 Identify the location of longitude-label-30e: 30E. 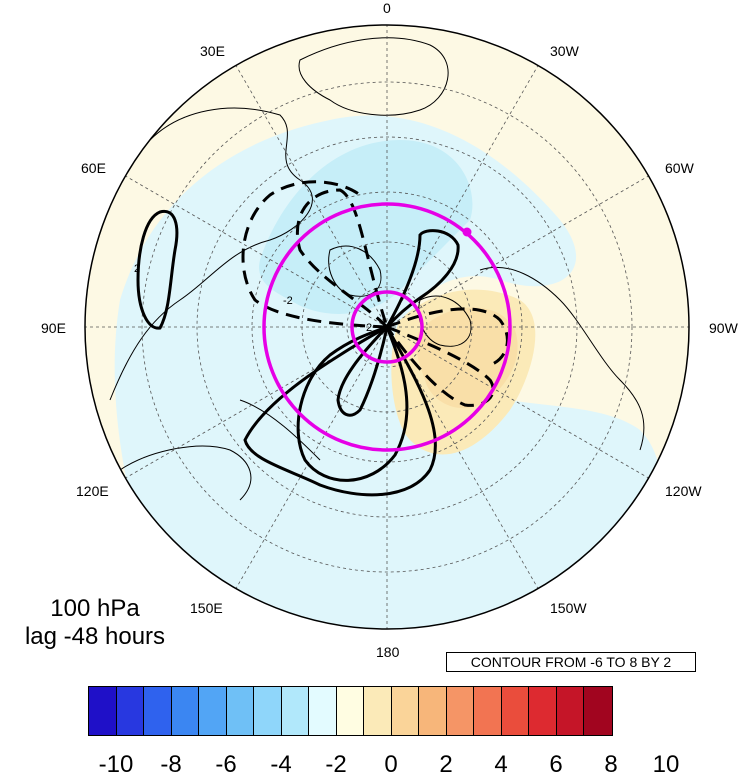
(212, 51).